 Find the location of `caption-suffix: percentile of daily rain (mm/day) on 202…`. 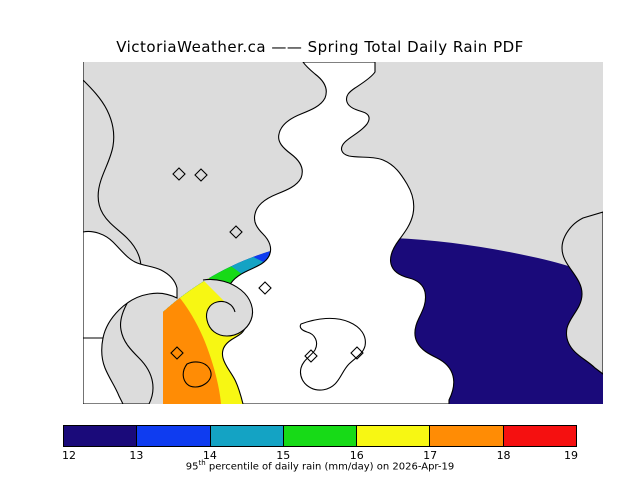

caption-suffix: percentile of daily rain (mm/day) on 202… is located at coordinates (330, 467).